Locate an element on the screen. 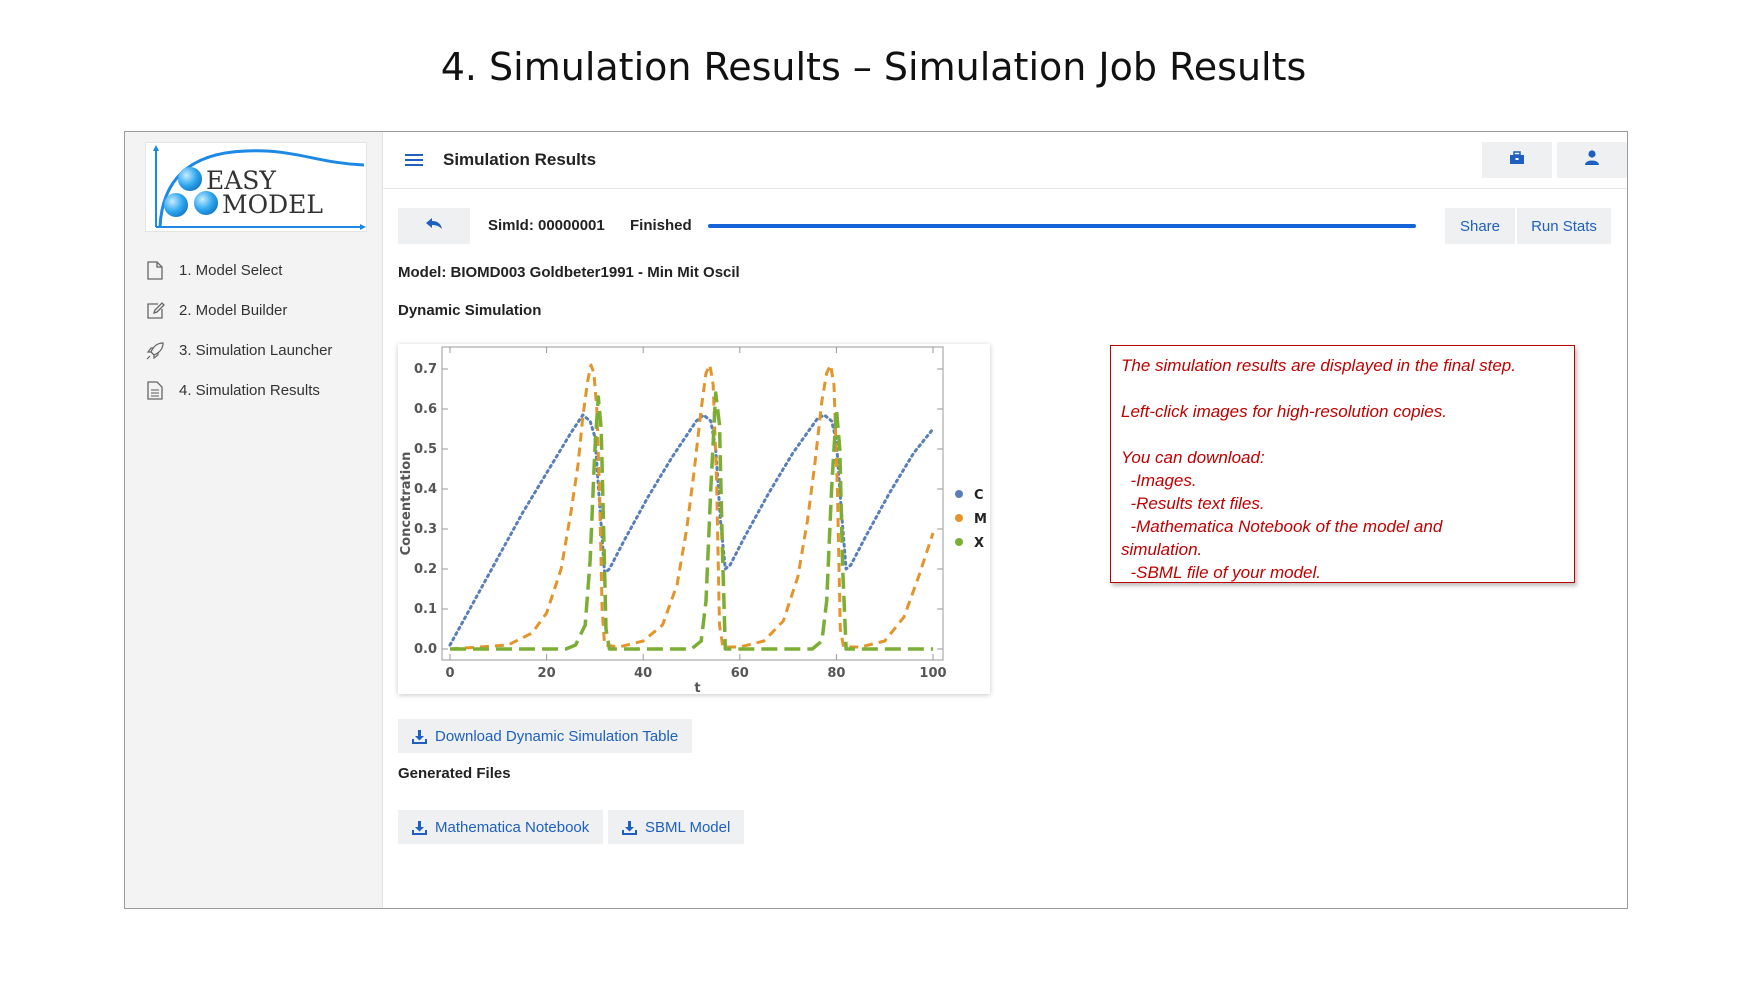 This screenshot has width=1747, height=983. document-icon is located at coordinates (155, 390).